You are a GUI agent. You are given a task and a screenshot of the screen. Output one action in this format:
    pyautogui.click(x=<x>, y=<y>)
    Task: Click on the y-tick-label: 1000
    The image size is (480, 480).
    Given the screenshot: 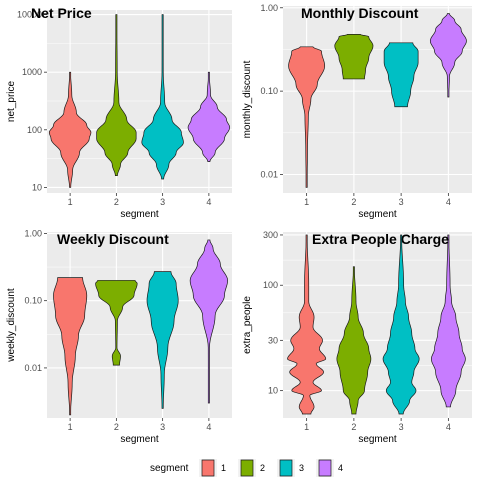 What is the action you would take?
    pyautogui.click(x=32, y=72)
    